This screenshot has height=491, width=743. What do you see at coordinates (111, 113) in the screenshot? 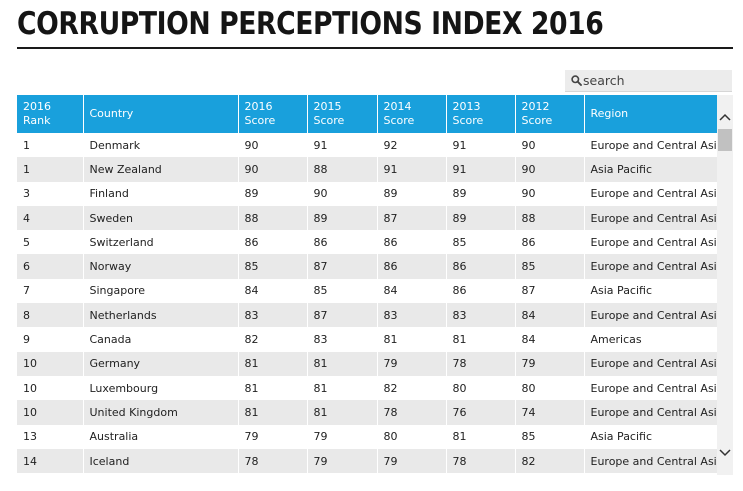
I see `header-label-line1: Country` at bounding box center [111, 113].